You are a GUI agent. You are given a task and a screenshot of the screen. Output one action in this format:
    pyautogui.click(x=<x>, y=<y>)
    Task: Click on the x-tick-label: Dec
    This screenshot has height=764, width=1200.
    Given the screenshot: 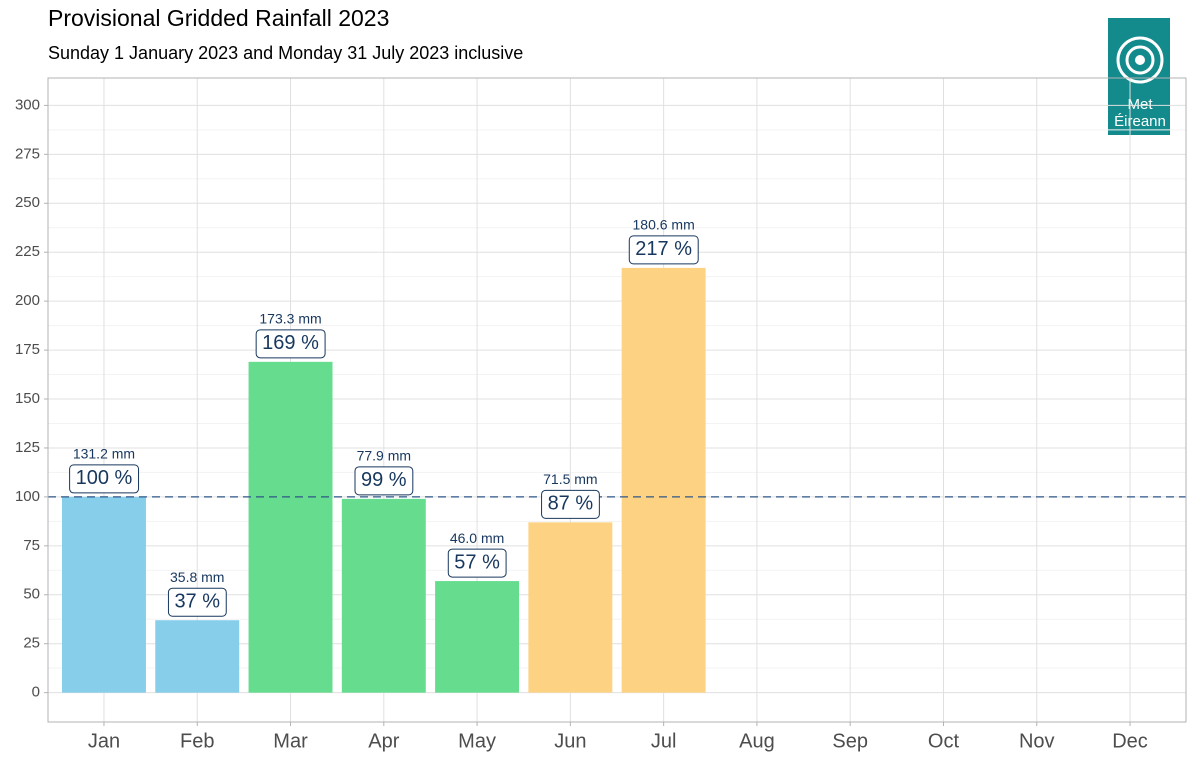 What is the action you would take?
    pyautogui.click(x=1130, y=741)
    